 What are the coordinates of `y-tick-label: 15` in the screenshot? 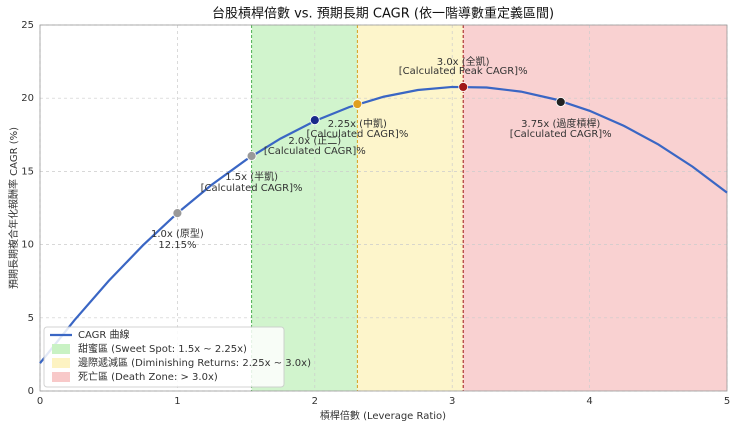 It's located at (27, 171).